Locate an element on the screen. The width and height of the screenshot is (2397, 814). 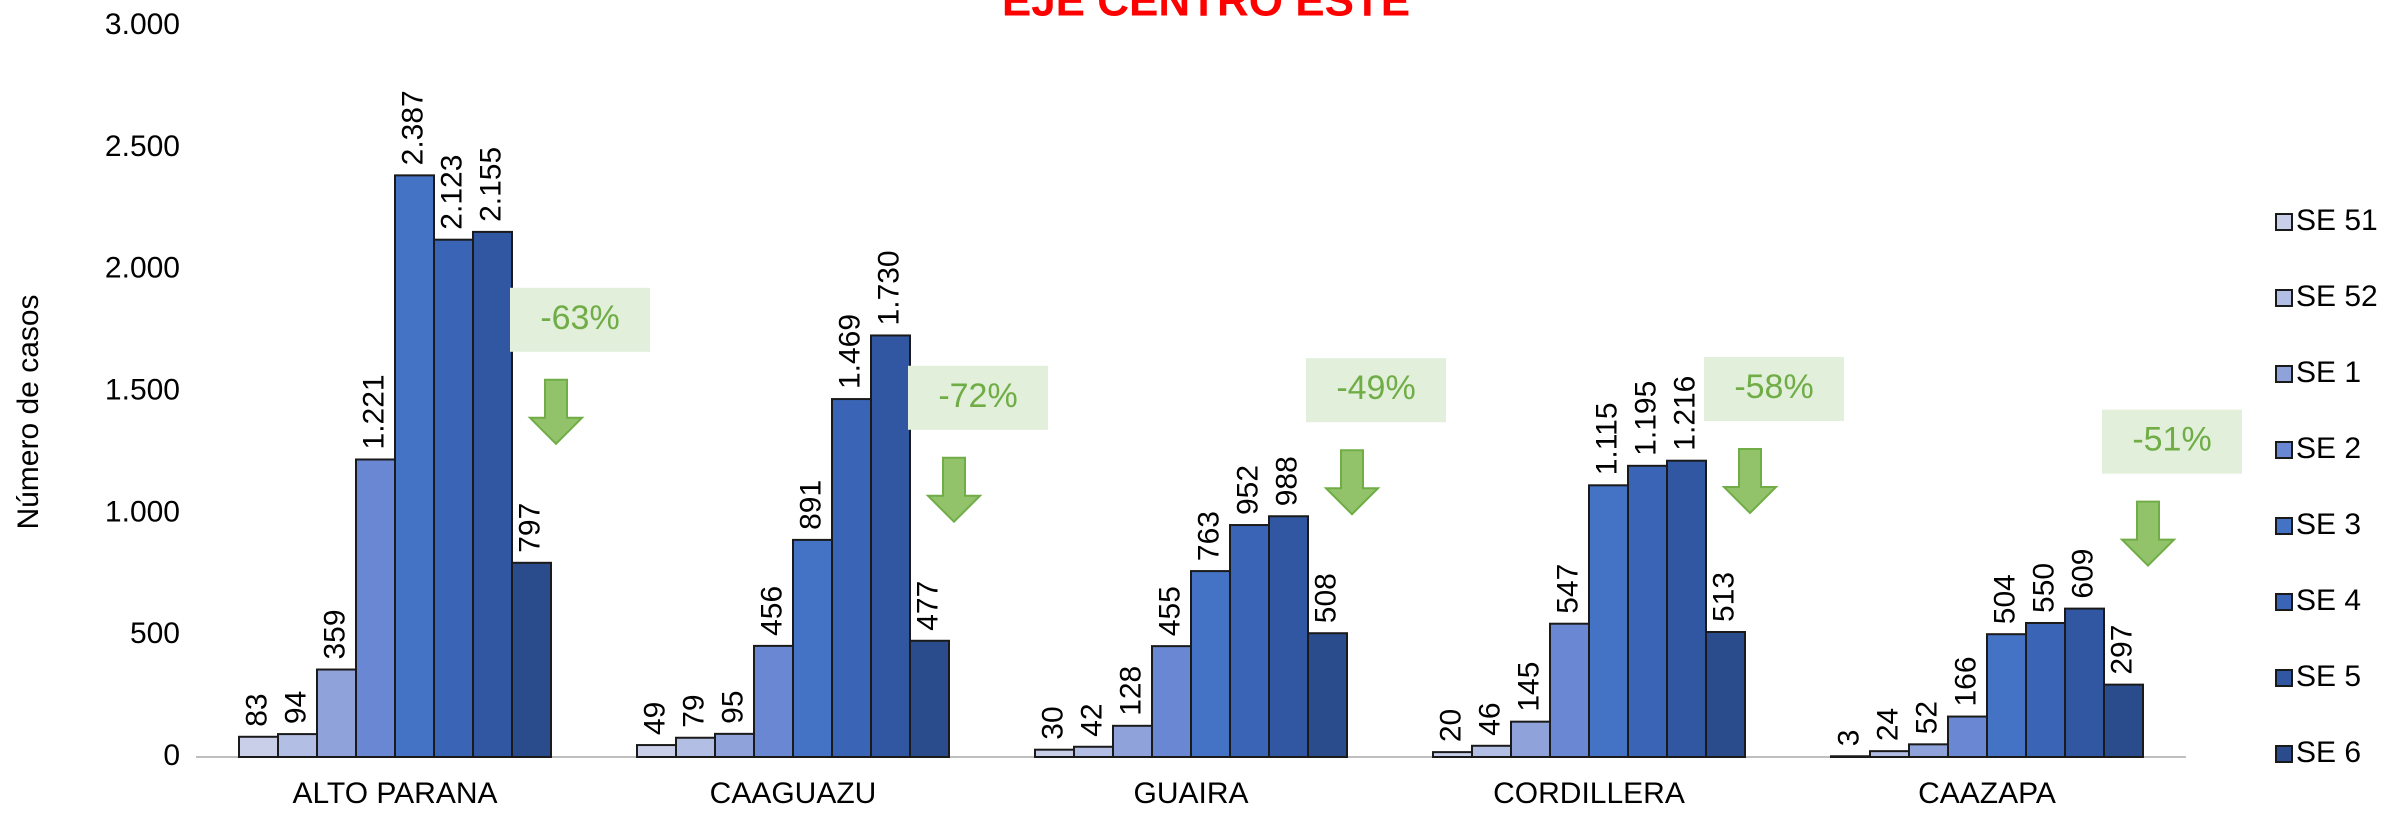
annotation: -63% is located at coordinates (579, 318).